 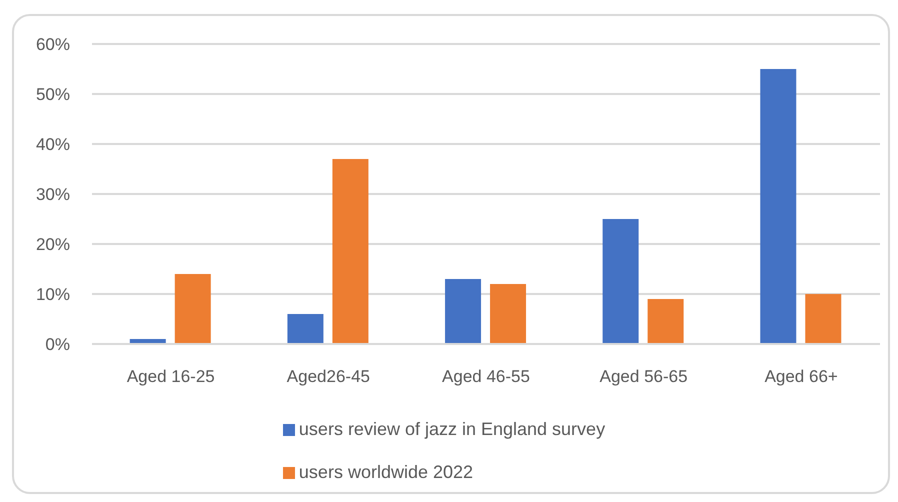 What do you see at coordinates (53, 94) in the screenshot?
I see `y-tick-label: 50%` at bounding box center [53, 94].